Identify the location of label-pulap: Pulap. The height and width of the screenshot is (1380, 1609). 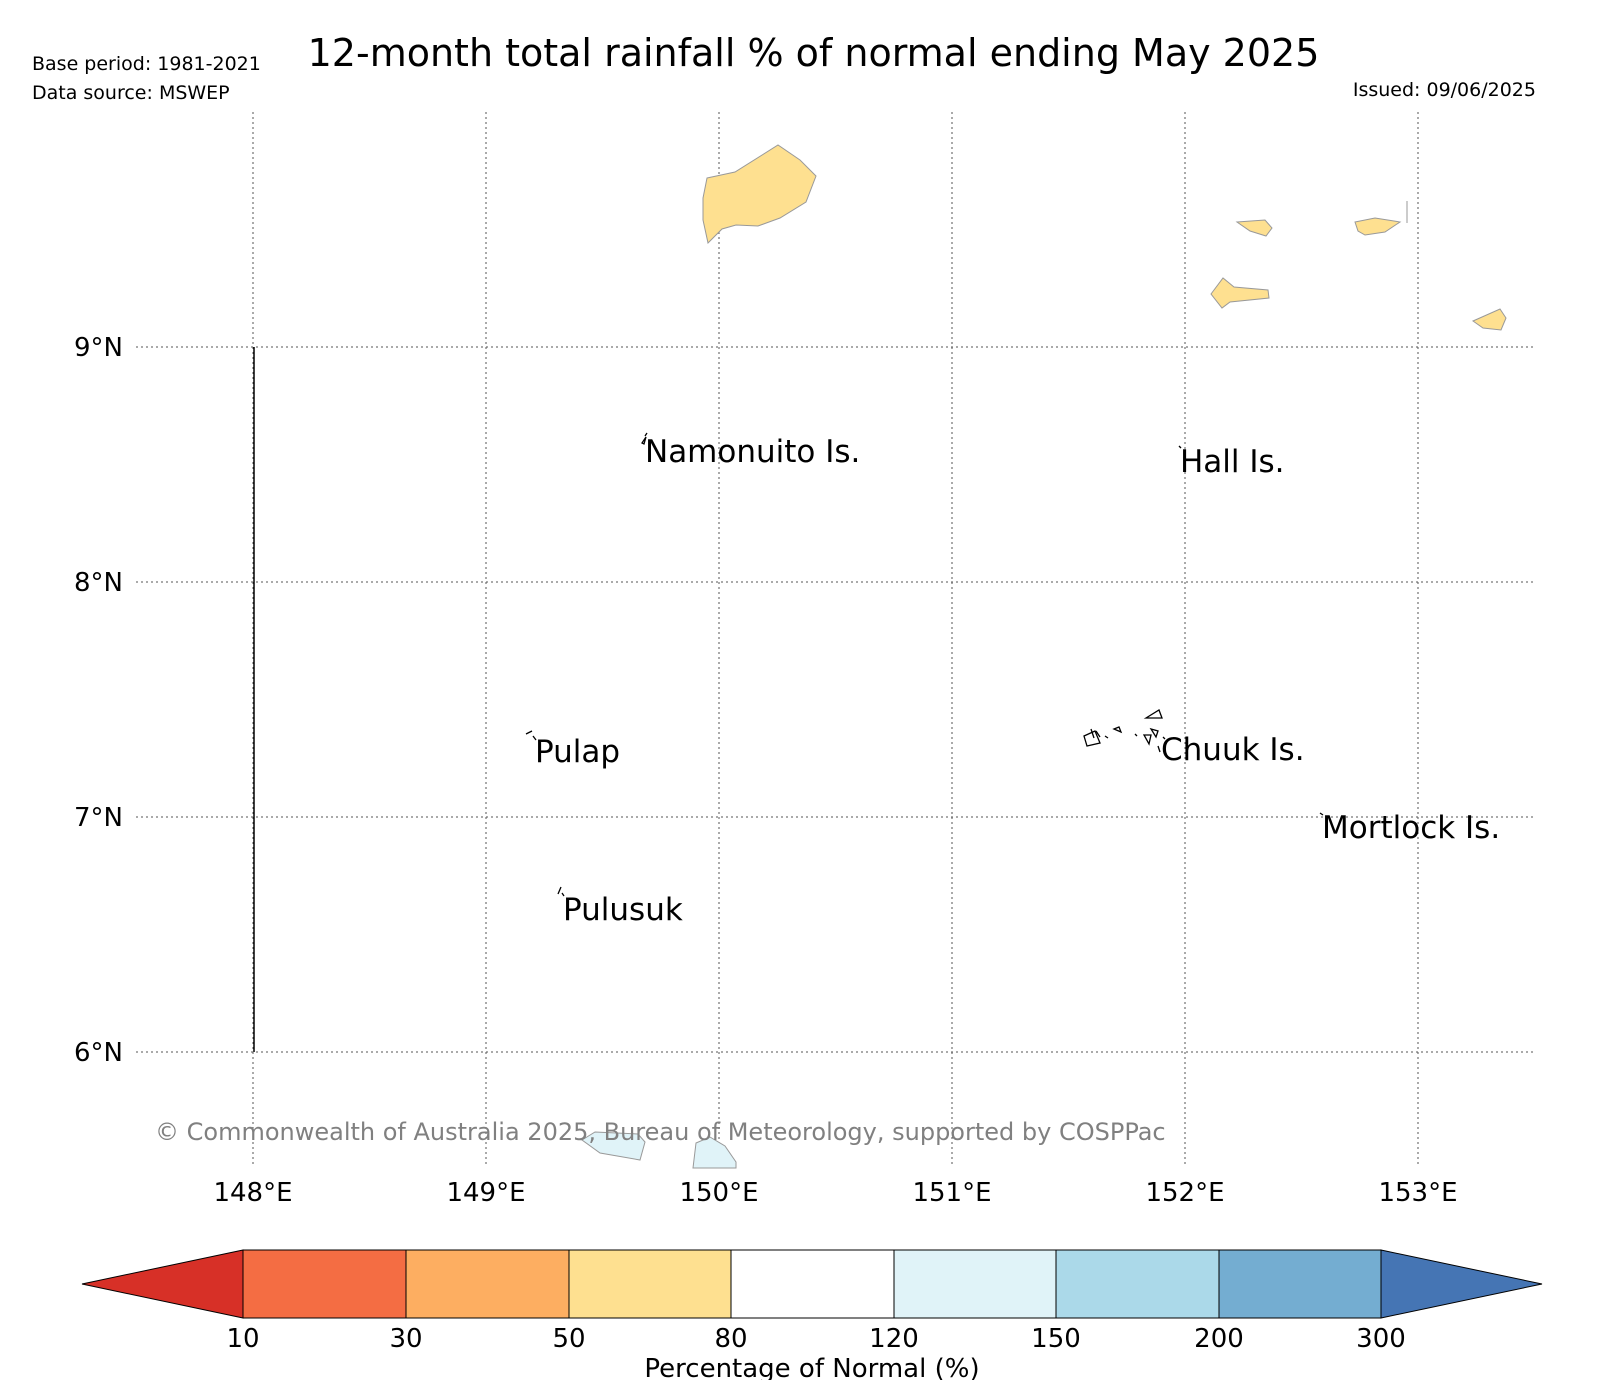
(577, 752).